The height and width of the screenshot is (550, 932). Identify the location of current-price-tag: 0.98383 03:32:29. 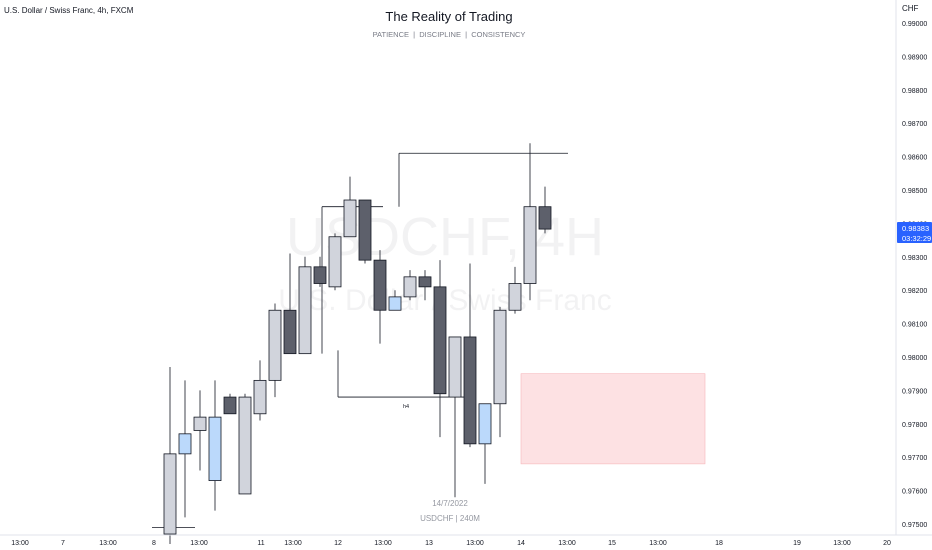
(914, 232).